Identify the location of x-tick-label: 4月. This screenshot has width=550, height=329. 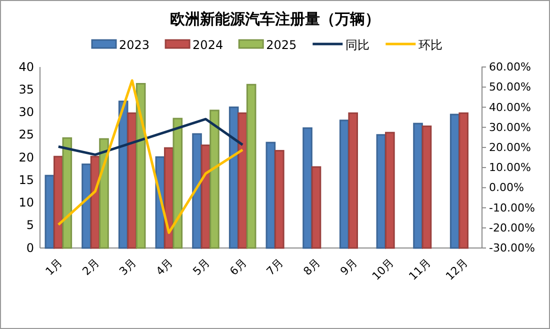
(165, 267).